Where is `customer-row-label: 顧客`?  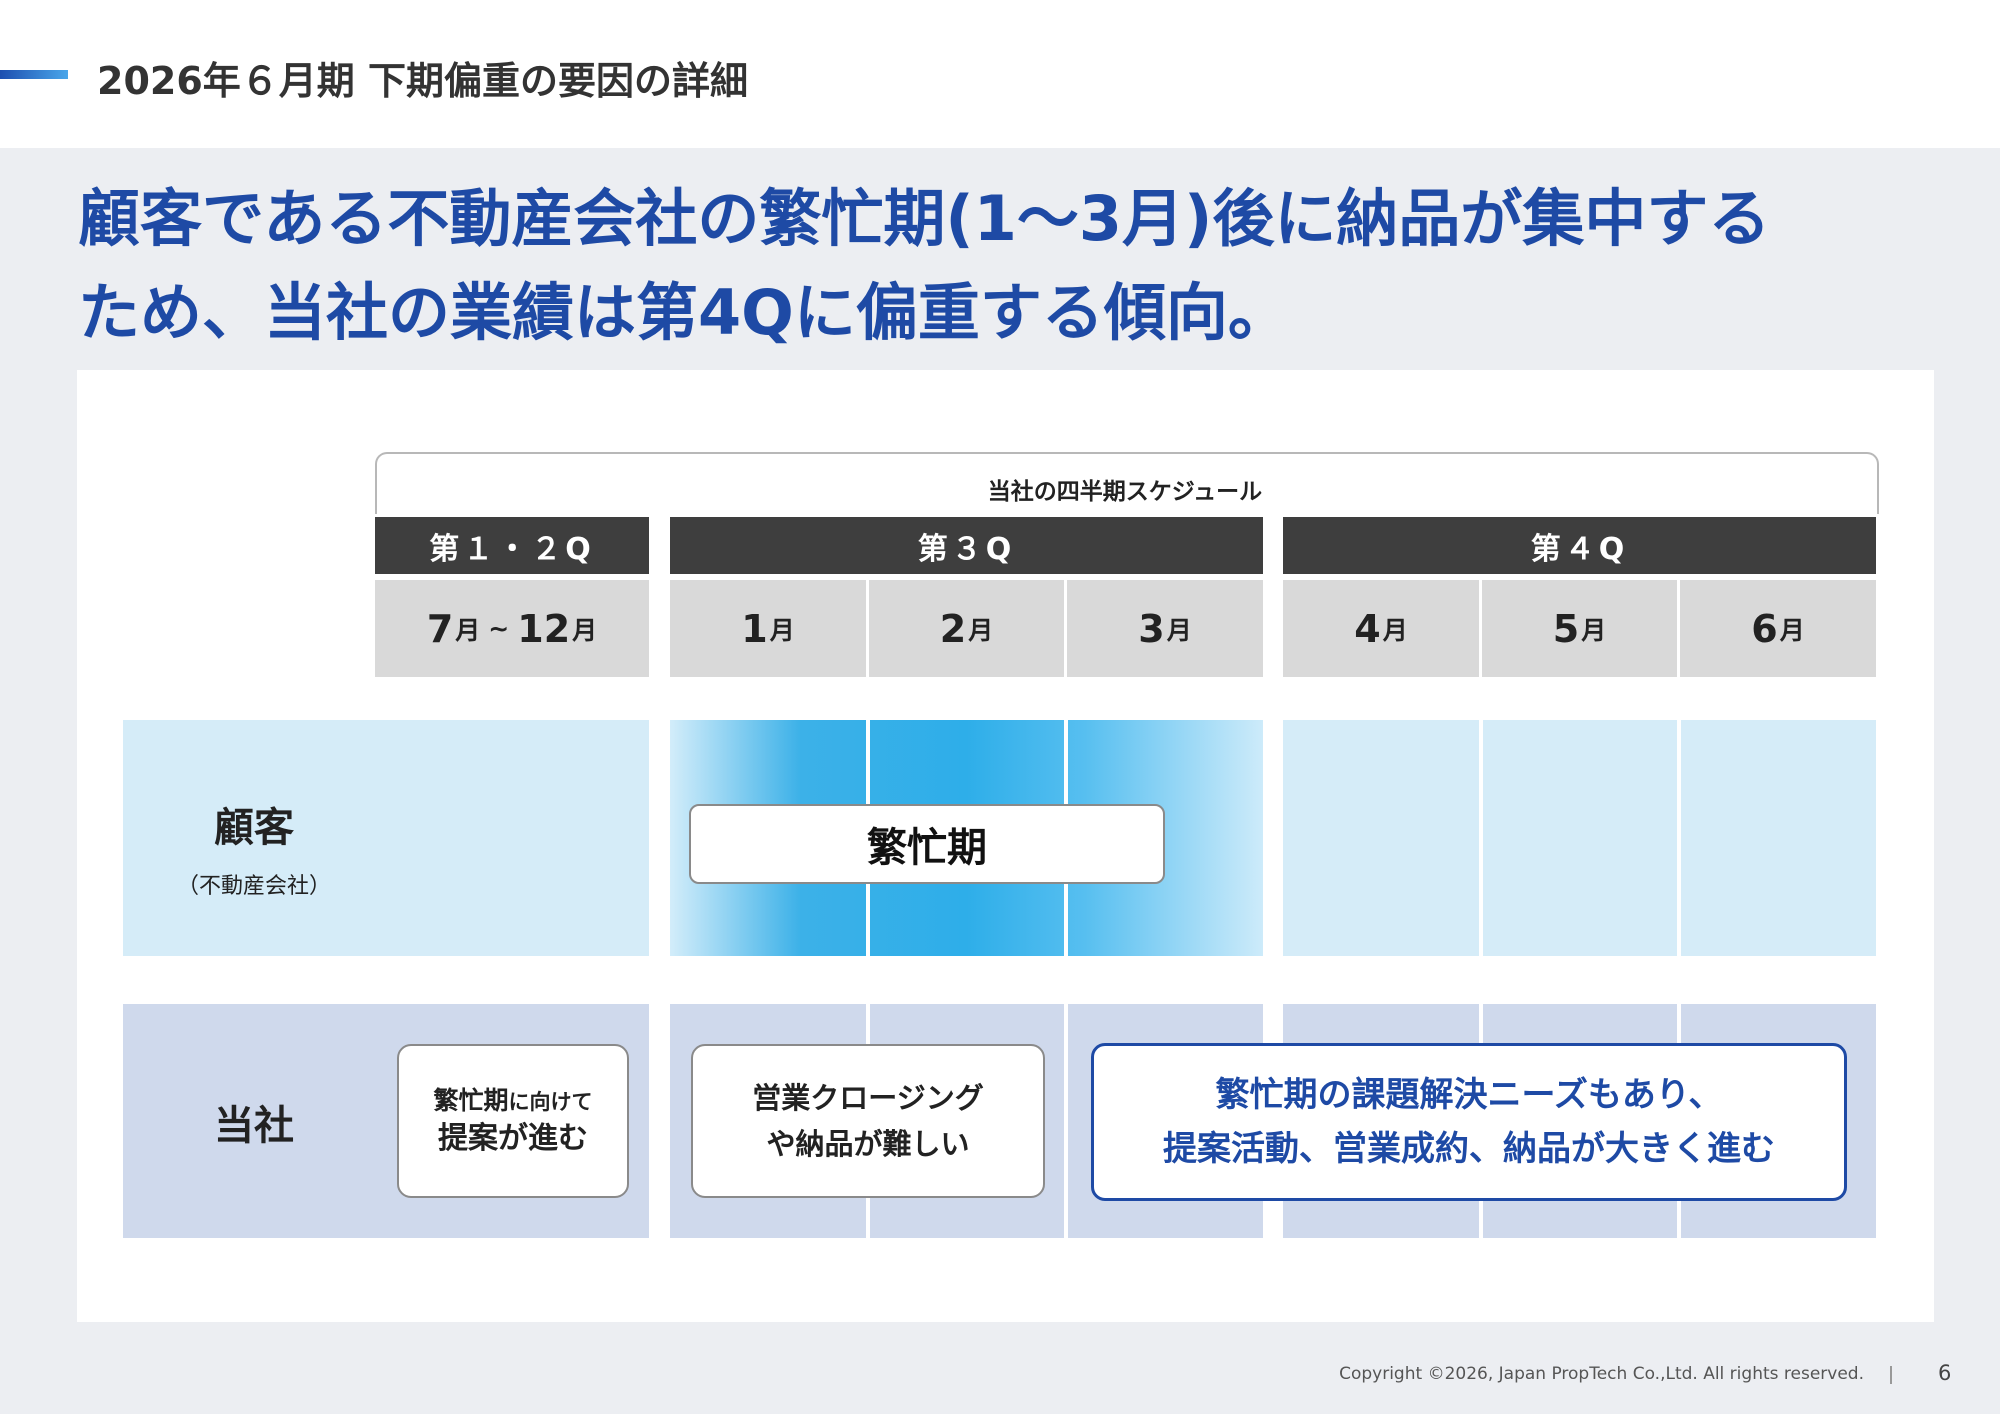
customer-row-label: 顧客 is located at coordinates (254, 828).